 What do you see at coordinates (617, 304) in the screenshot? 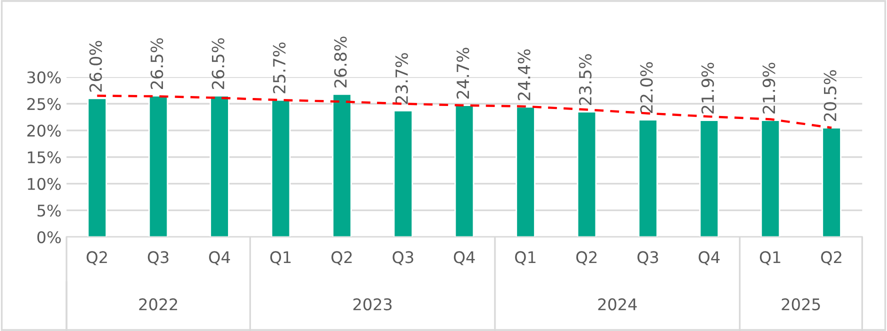
I see `text: 2024` at bounding box center [617, 304].